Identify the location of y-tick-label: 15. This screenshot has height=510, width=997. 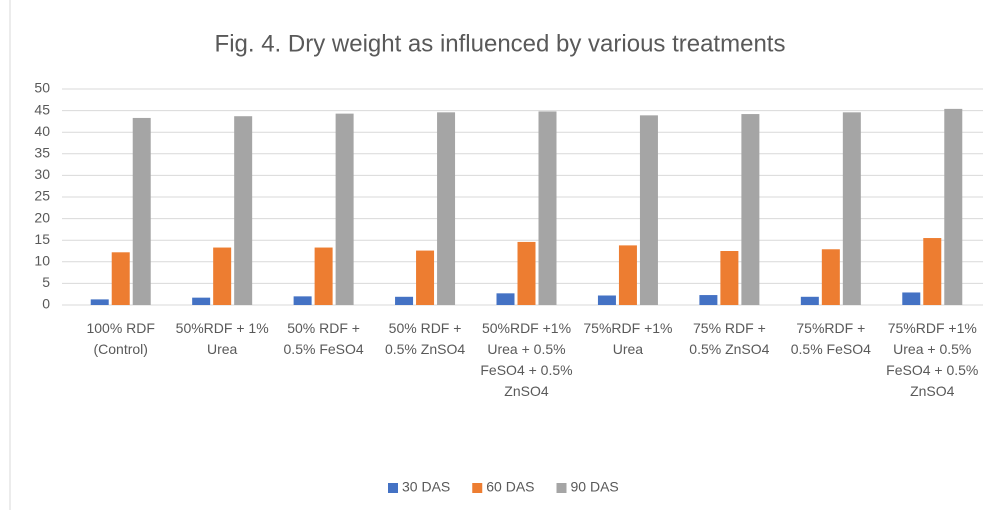
(42, 239).